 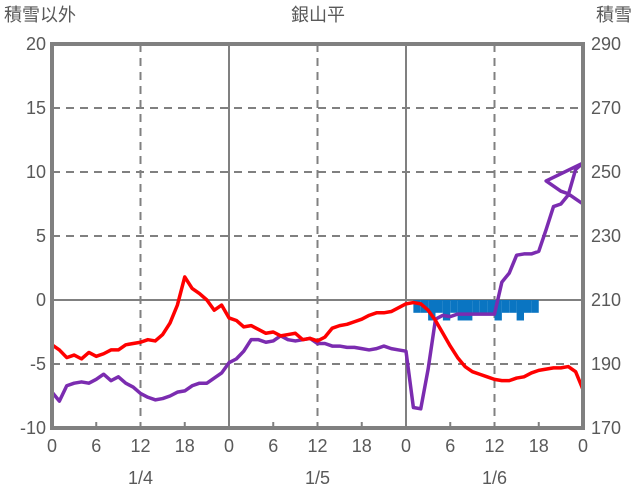 What do you see at coordinates (614, 15) in the screenshot?
I see `right-axis-title: 積雪` at bounding box center [614, 15].